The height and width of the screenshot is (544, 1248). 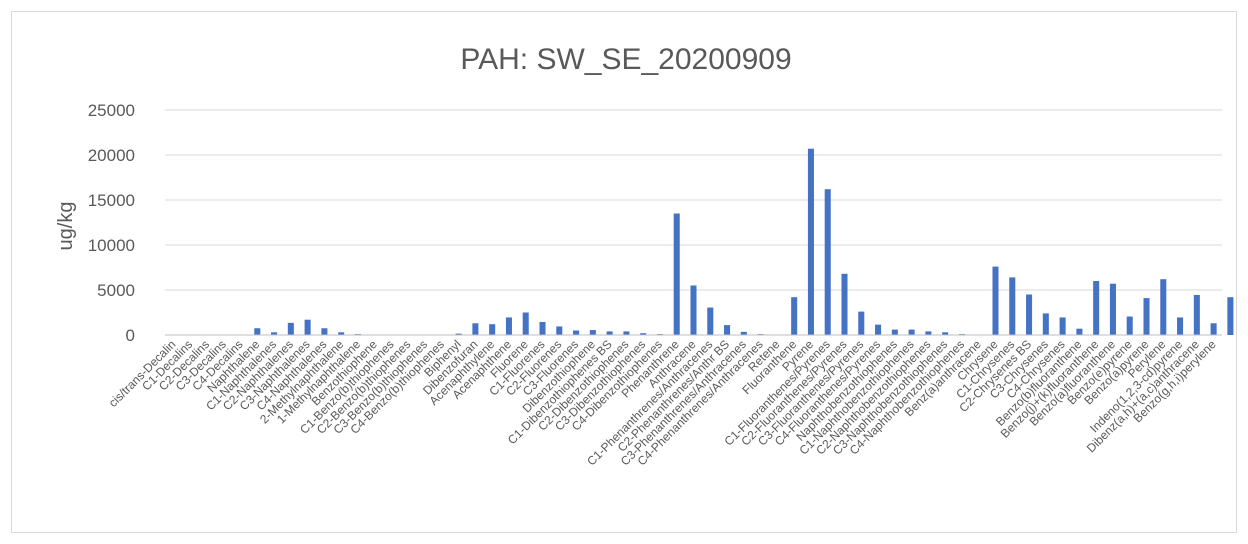 I want to click on y-axis-label: ug/kg, so click(x=66, y=226).